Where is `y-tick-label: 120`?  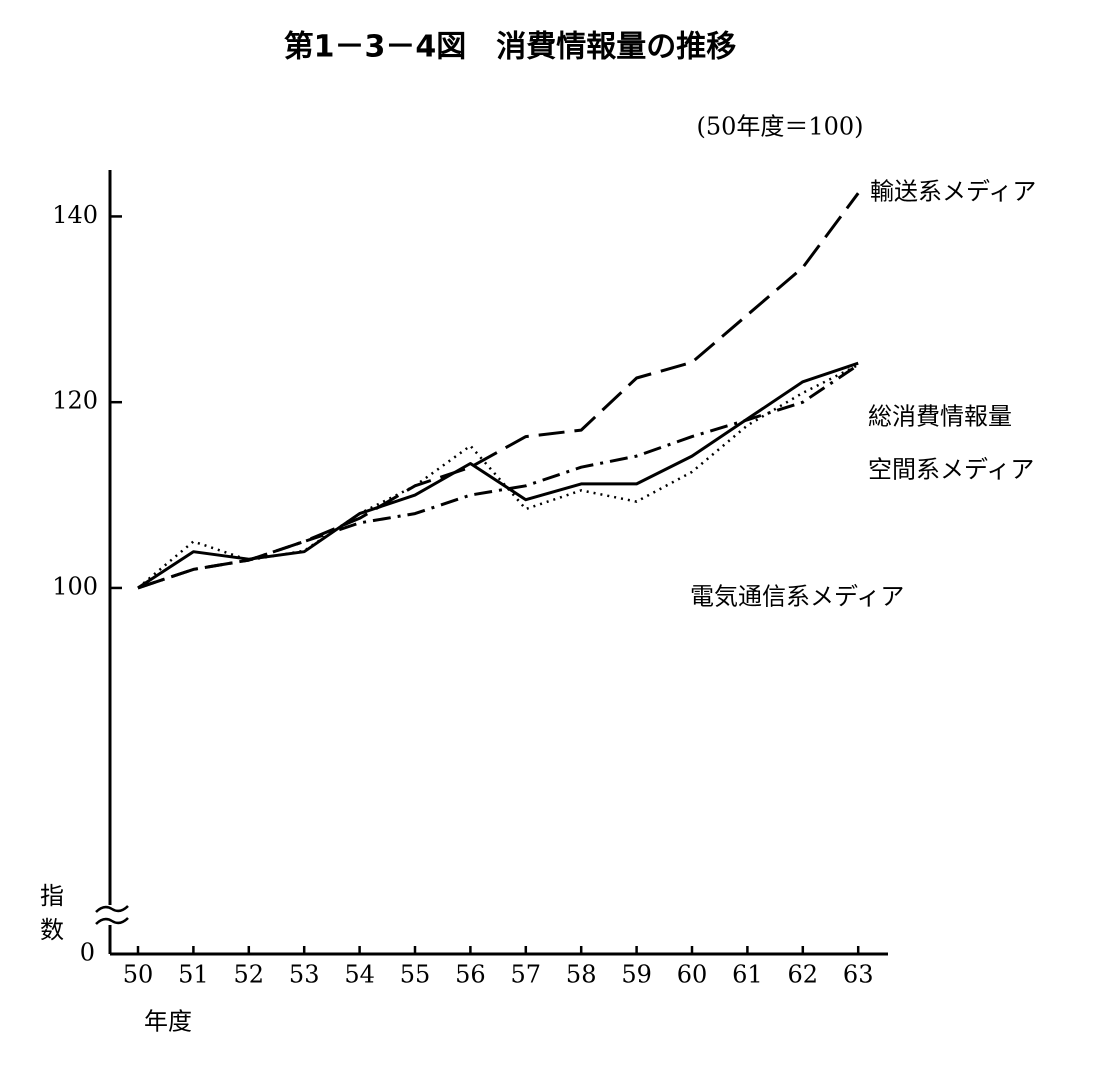 y-tick-label: 120 is located at coordinates (75, 401).